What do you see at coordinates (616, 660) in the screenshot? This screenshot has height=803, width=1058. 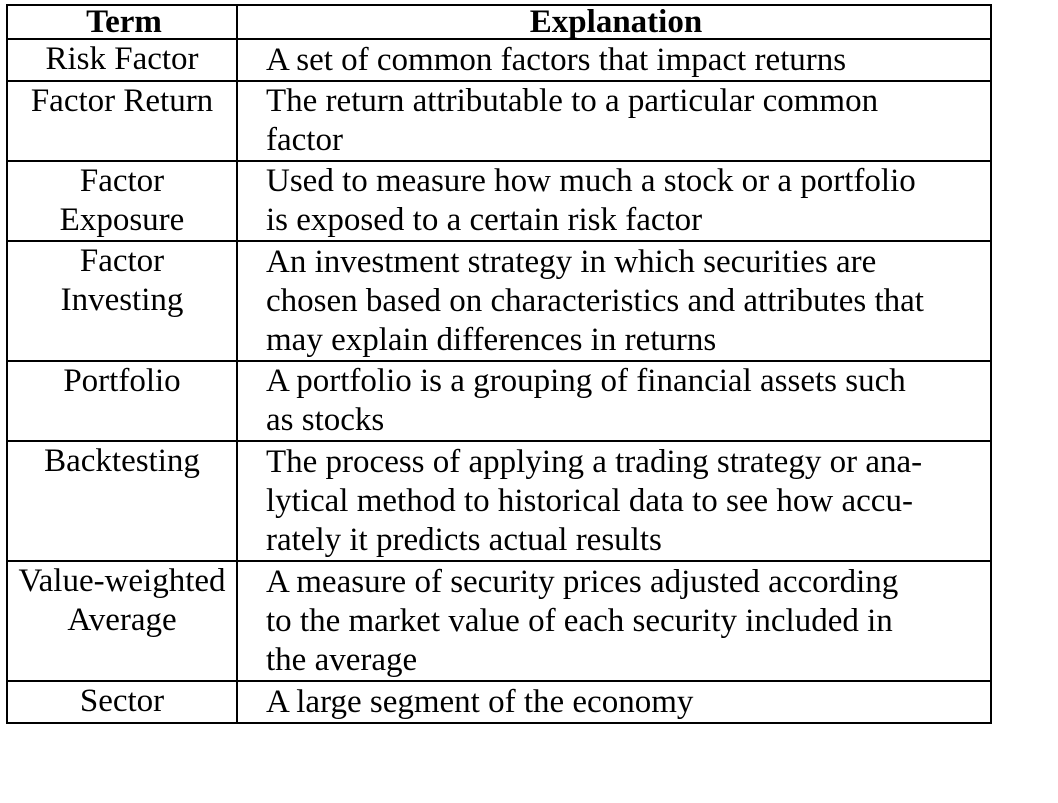 I see `explanation-line: the average` at bounding box center [616, 660].